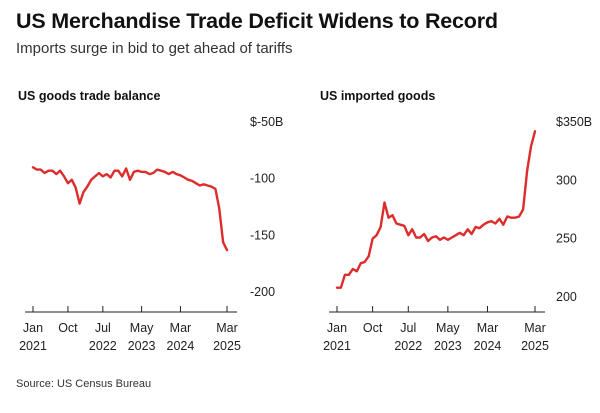 Image resolution: width=600 pixels, height=413 pixels. I want to click on y-tick-label: 200, so click(566, 297).